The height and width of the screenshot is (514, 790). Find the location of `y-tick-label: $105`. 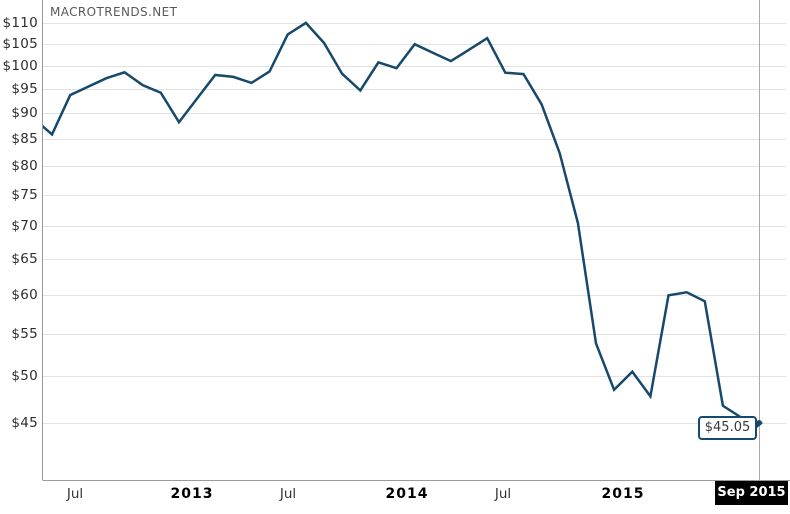

y-tick-label: $105 is located at coordinates (20, 44).